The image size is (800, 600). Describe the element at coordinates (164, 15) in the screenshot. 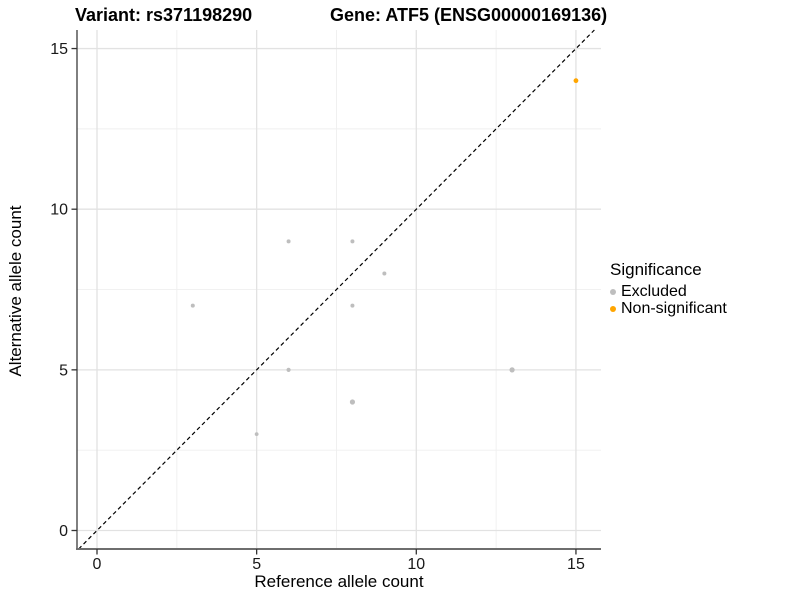

I see `plot-title-variant: Variant: rs371198290` at that location.